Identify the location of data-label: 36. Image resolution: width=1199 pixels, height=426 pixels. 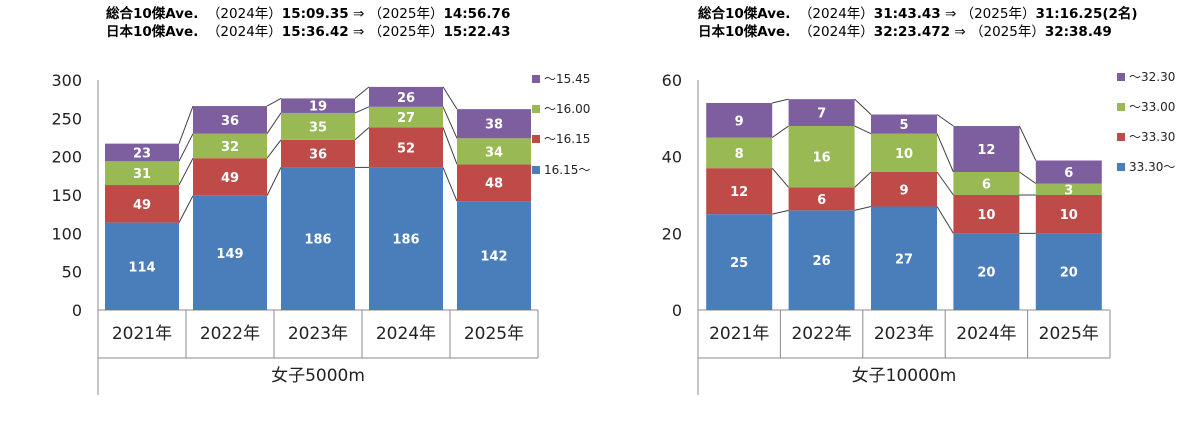
(318, 155).